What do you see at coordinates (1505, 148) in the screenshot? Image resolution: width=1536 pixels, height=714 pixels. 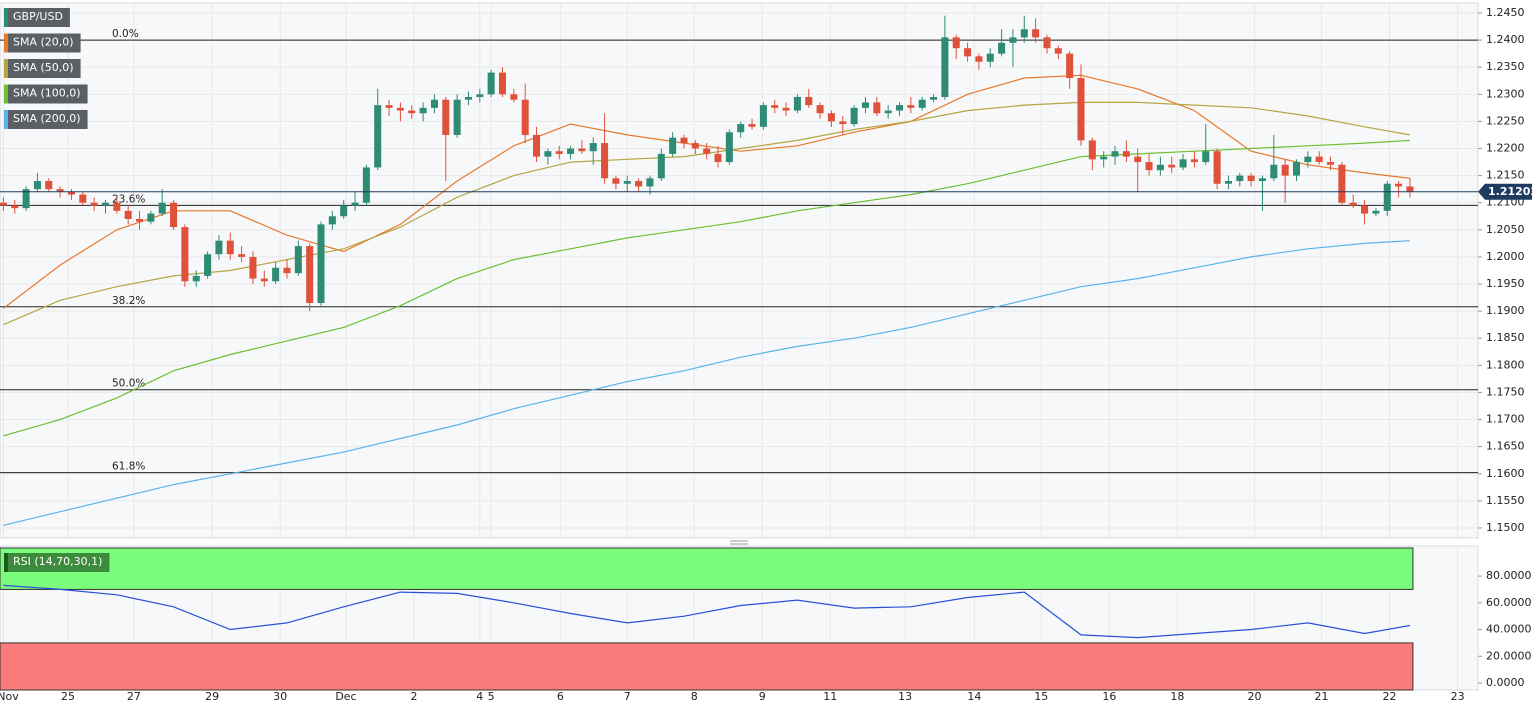 I see `y-tick-label: 1.2200` at bounding box center [1505, 148].